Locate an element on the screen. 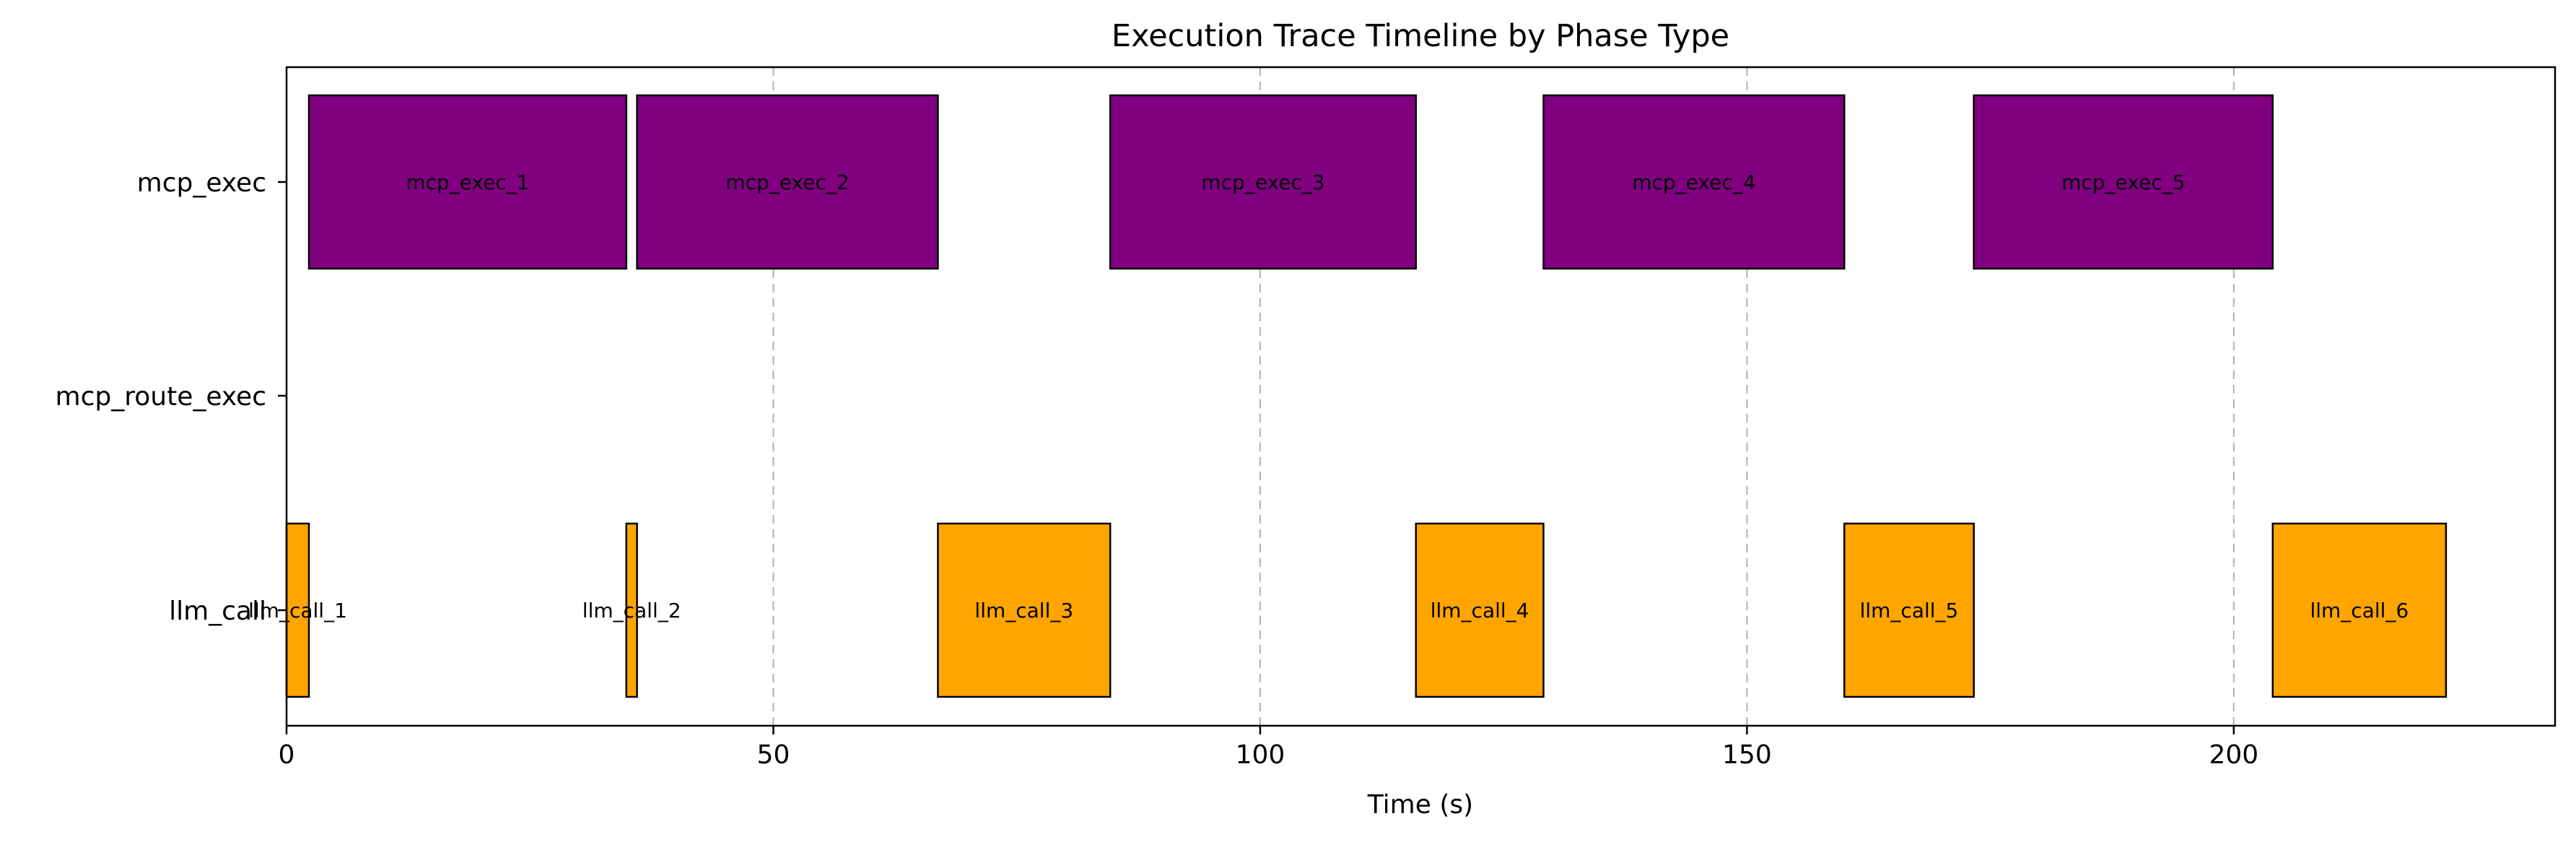 The height and width of the screenshot is (842, 2576). bar-label-llm-call-4: llm_call_4 is located at coordinates (1480, 610).